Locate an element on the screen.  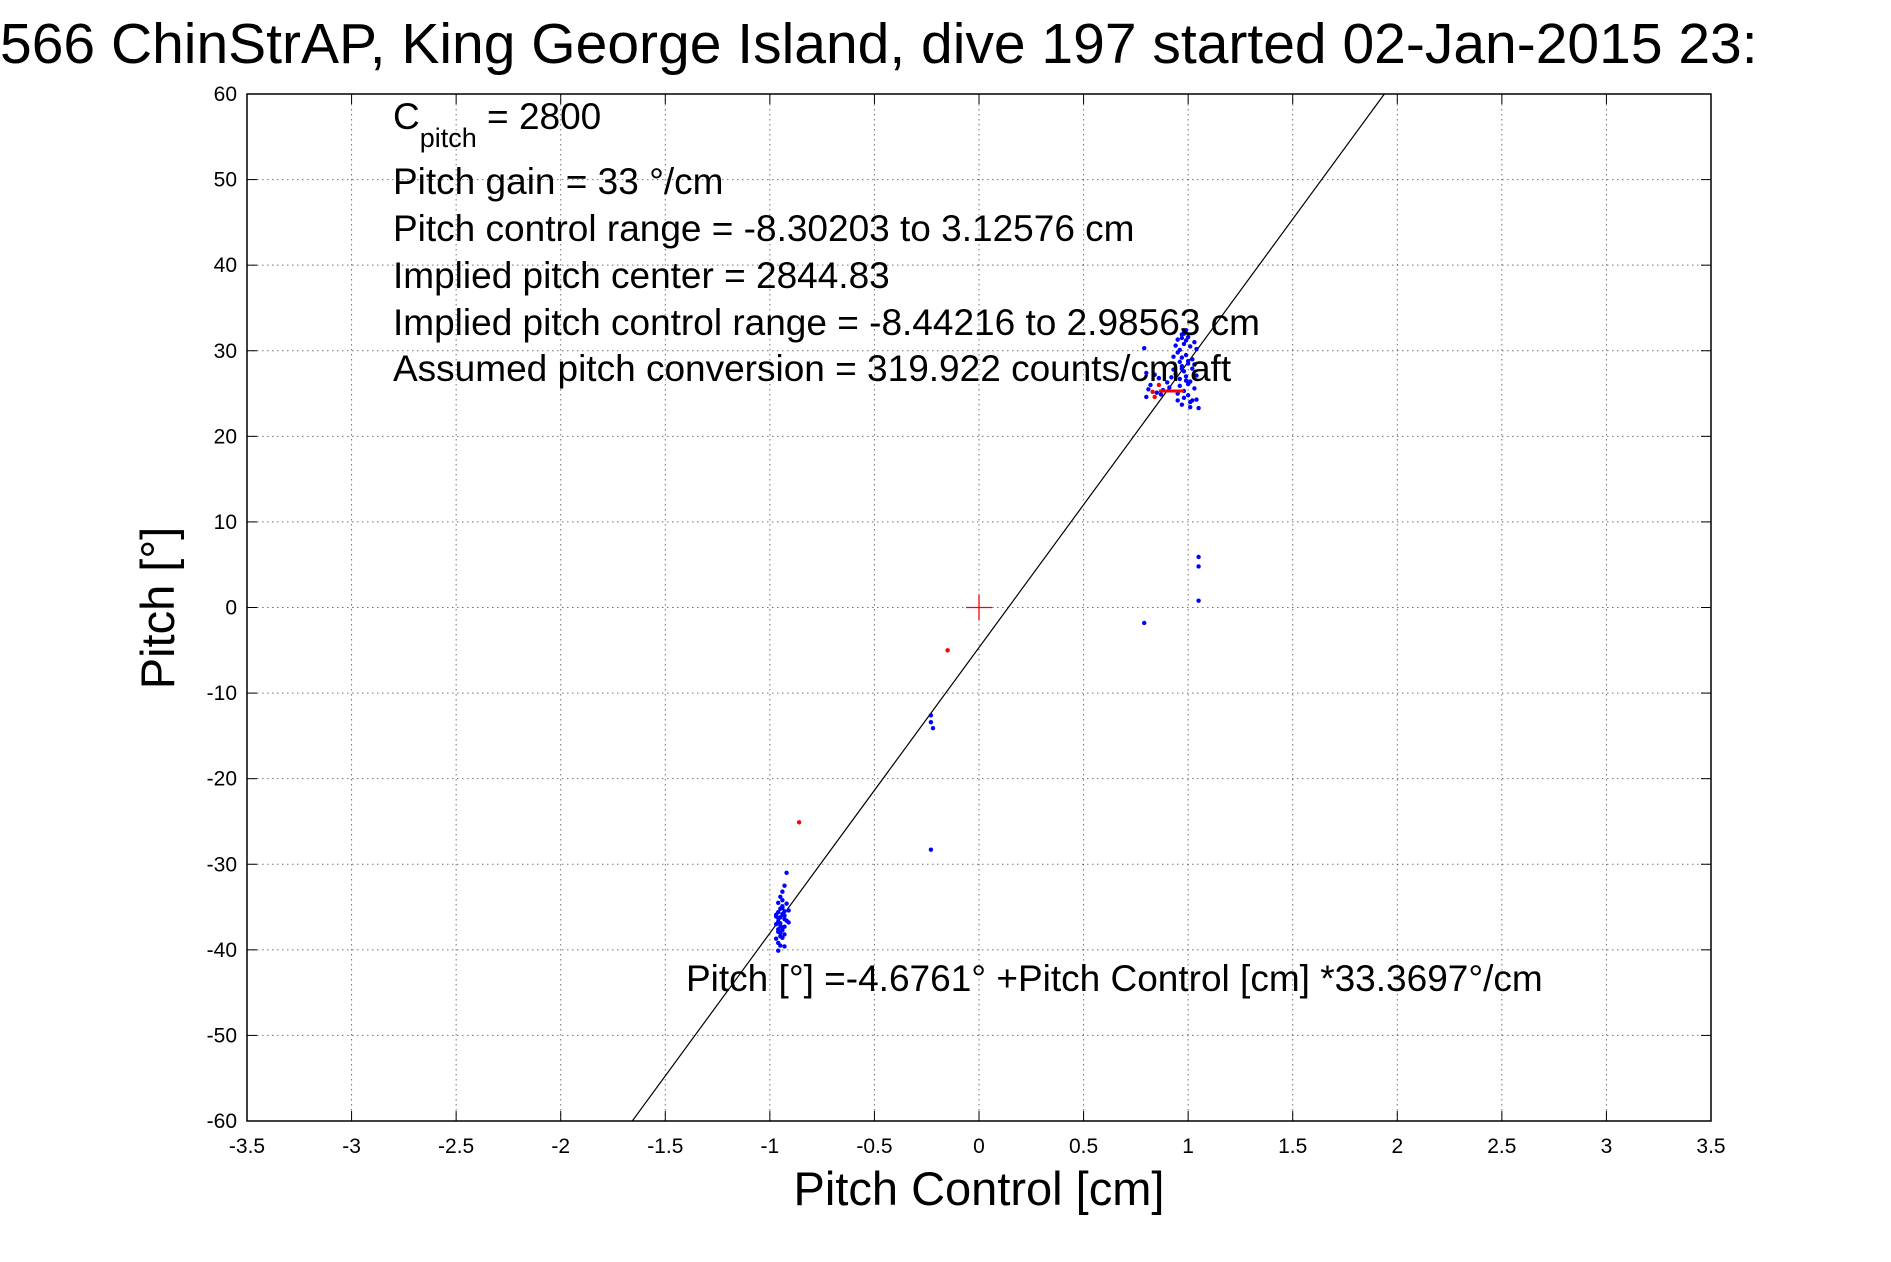
x-tick-label: -1.5 is located at coordinates (665, 1146).